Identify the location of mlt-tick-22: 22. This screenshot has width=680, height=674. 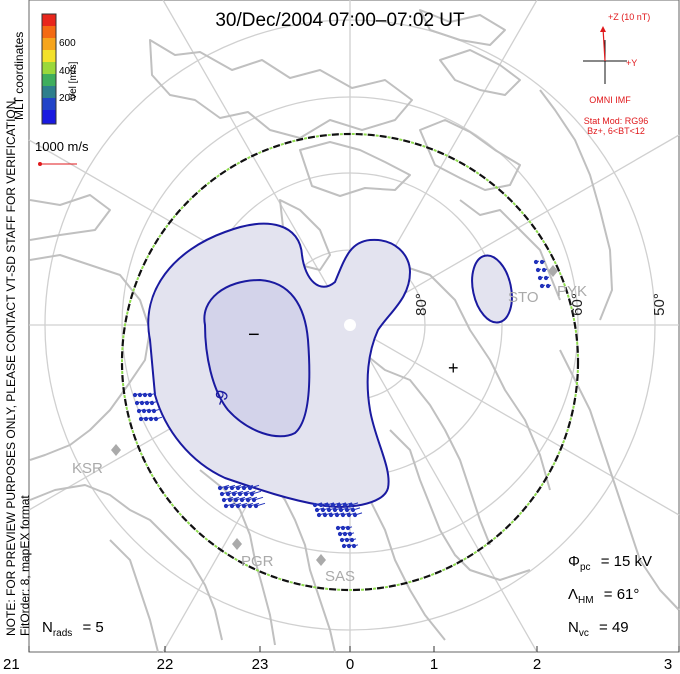
(165, 664).